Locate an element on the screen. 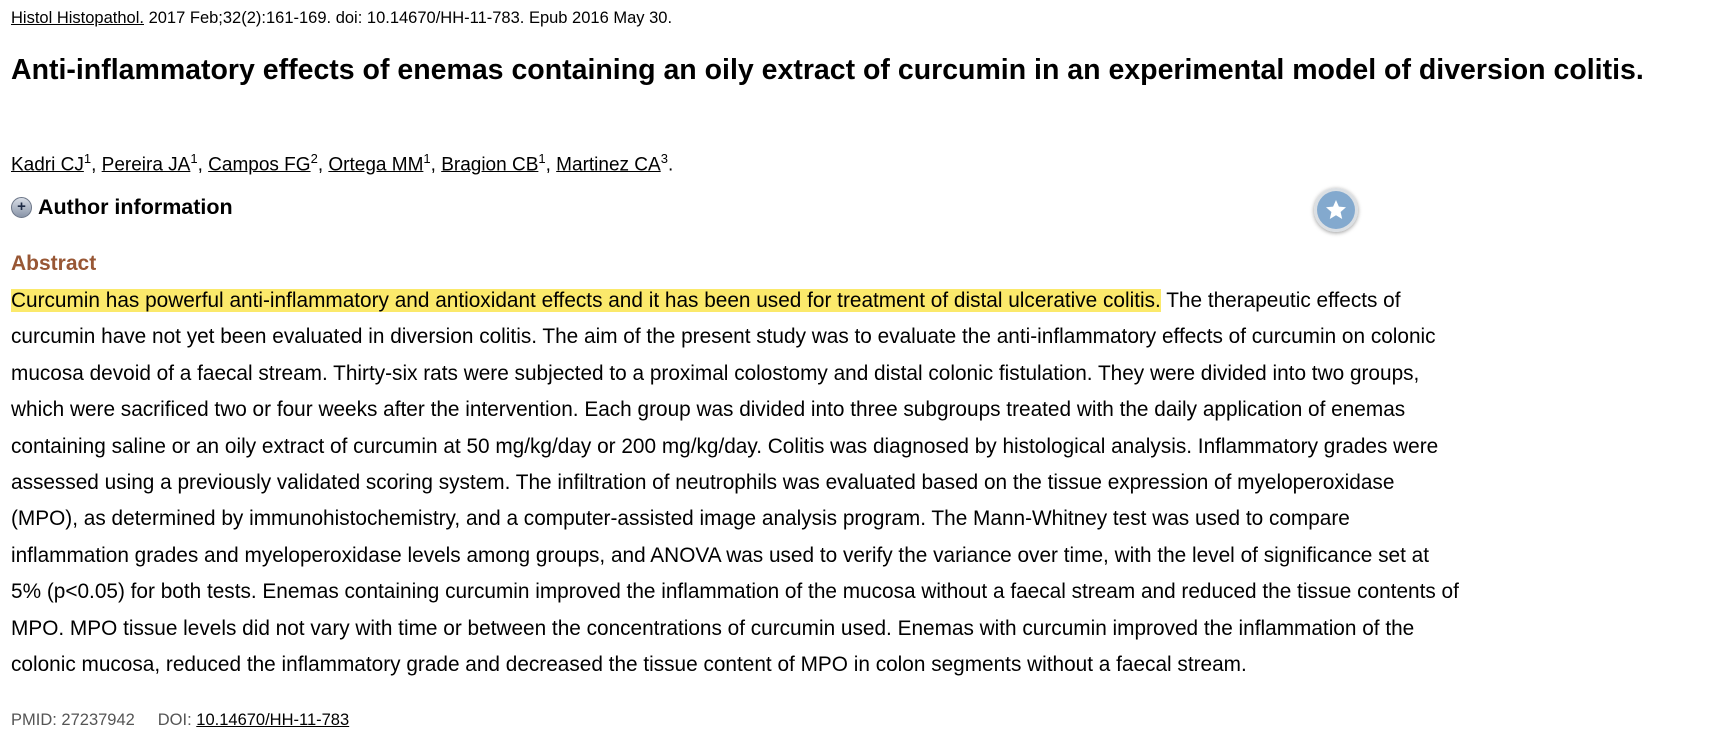 This screenshot has width=1718, height=738. footer-ids: PMID: 27237942 DOI: 10.14670/HH-11-783 is located at coordinates (180, 720).